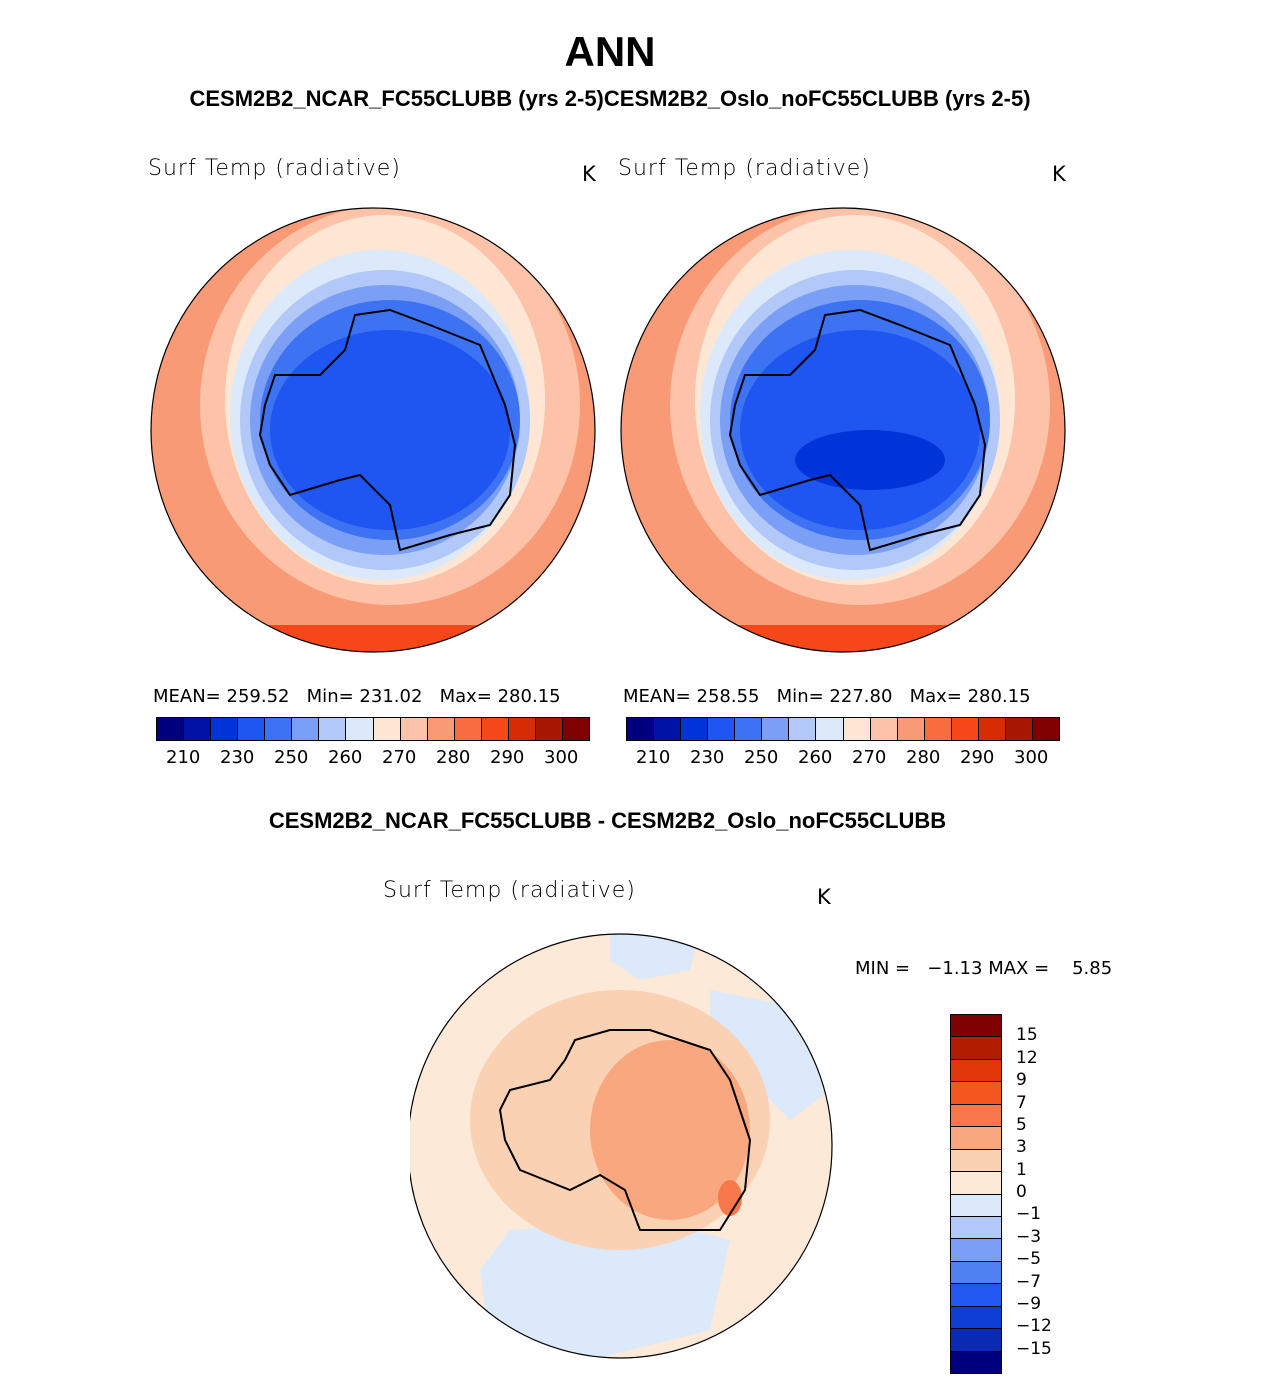  I want to click on map-fill-hot, so click(730, 1198).